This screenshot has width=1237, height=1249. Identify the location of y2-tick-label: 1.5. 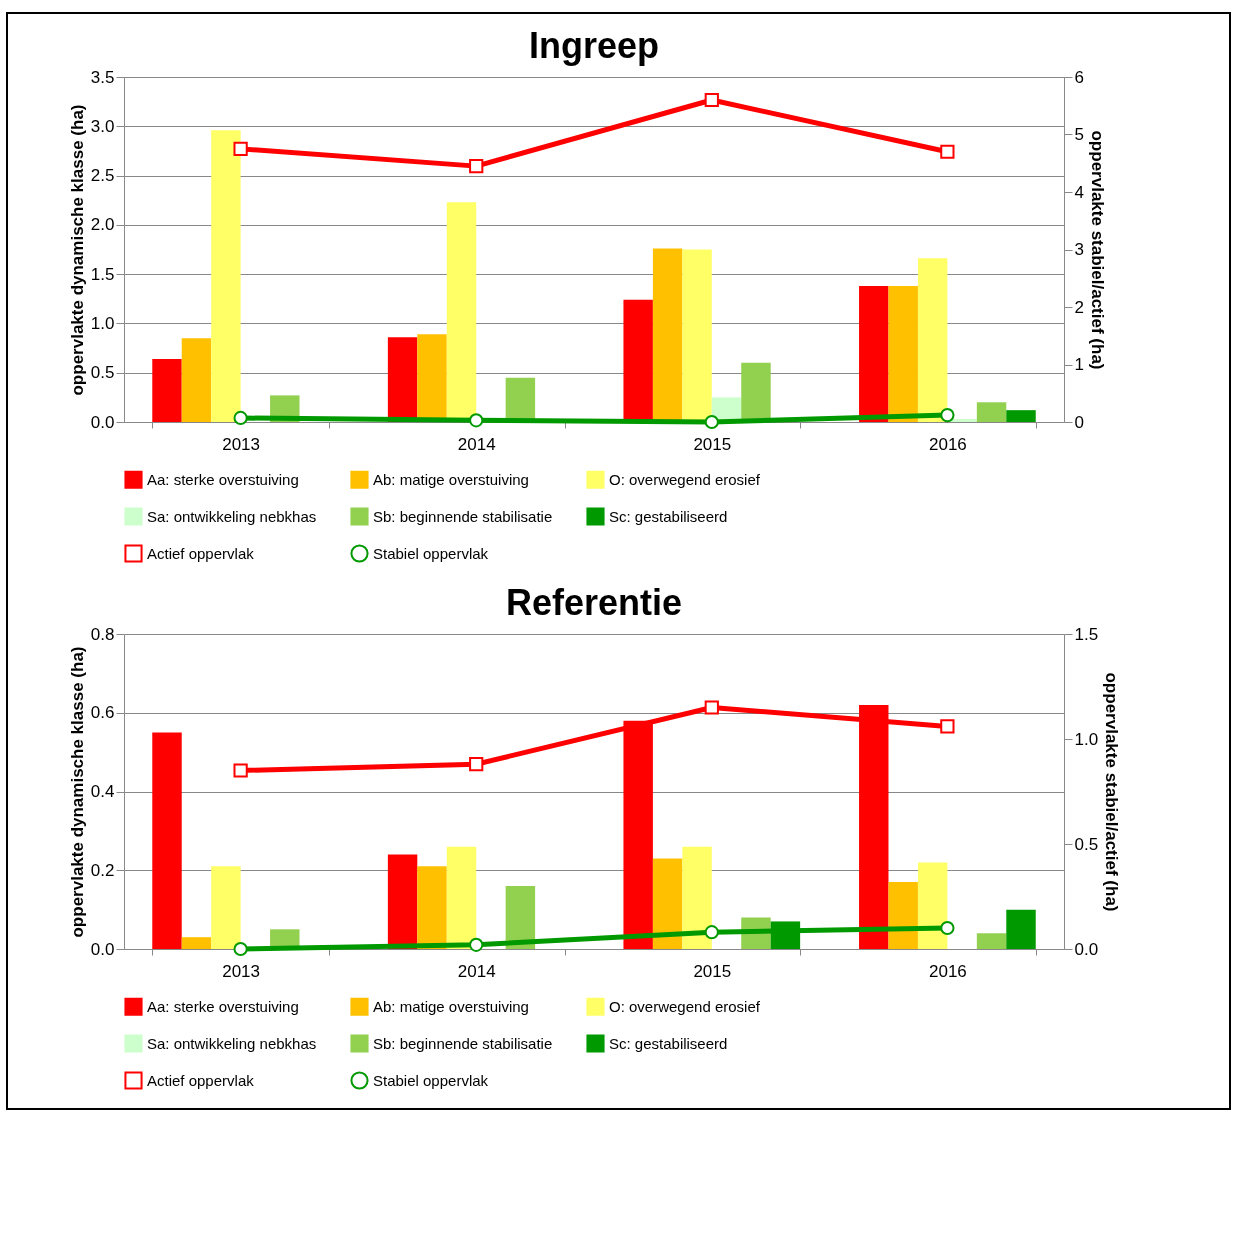
(1086, 634).